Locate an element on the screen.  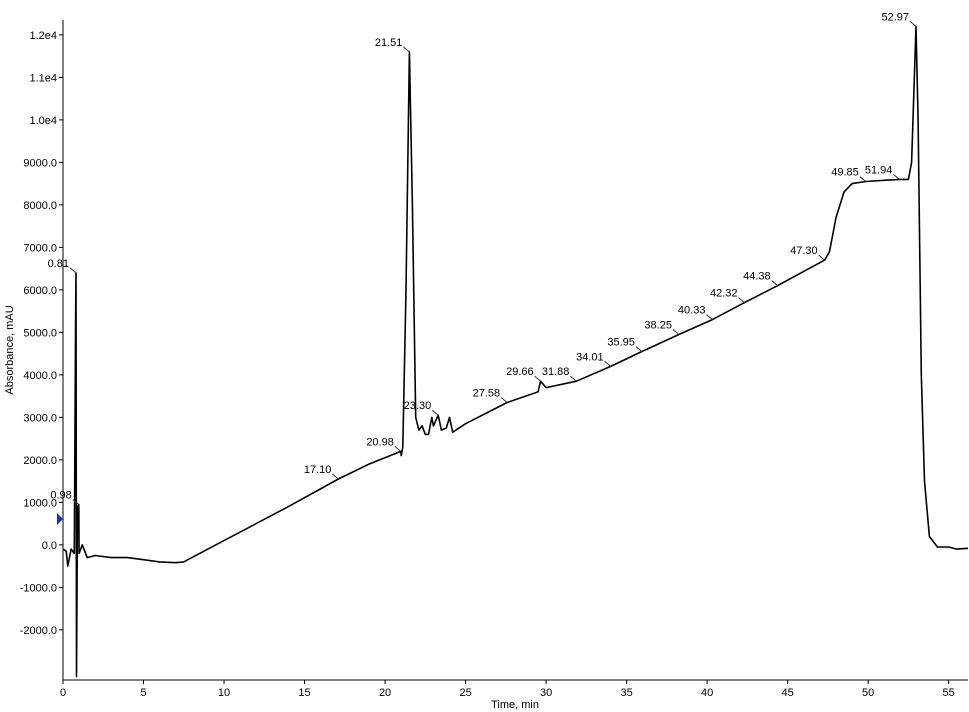
x-tick-label: 35 is located at coordinates (626, 693).